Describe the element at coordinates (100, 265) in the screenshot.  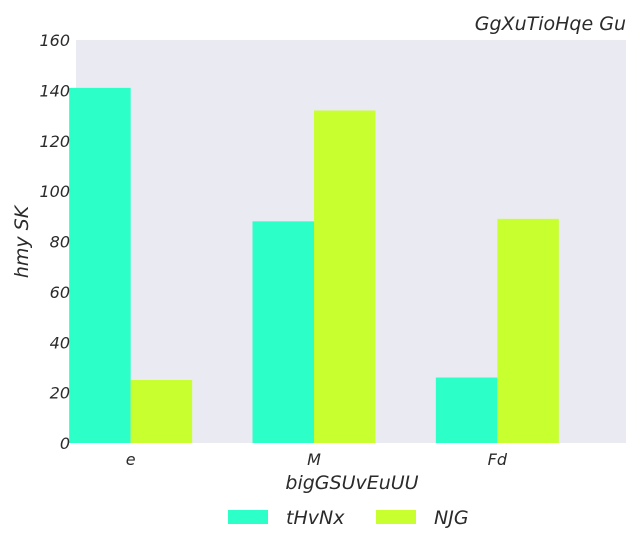
I see `bar-tHvNx-e` at that location.